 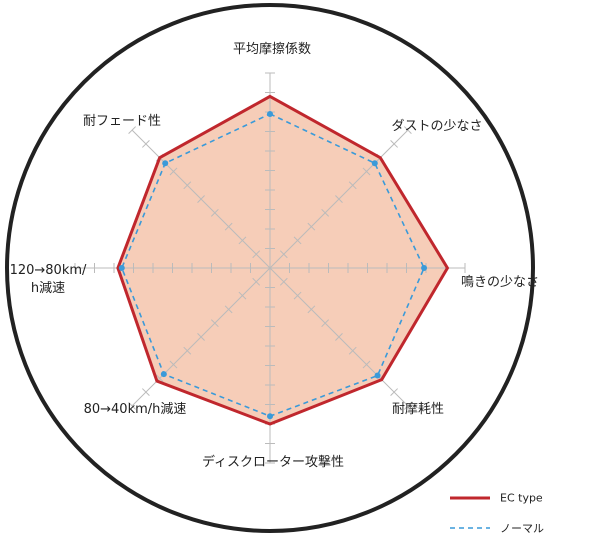 What do you see at coordinates (273, 462) in the screenshot?
I see `axis-label: ディスクローター攻撃性` at bounding box center [273, 462].